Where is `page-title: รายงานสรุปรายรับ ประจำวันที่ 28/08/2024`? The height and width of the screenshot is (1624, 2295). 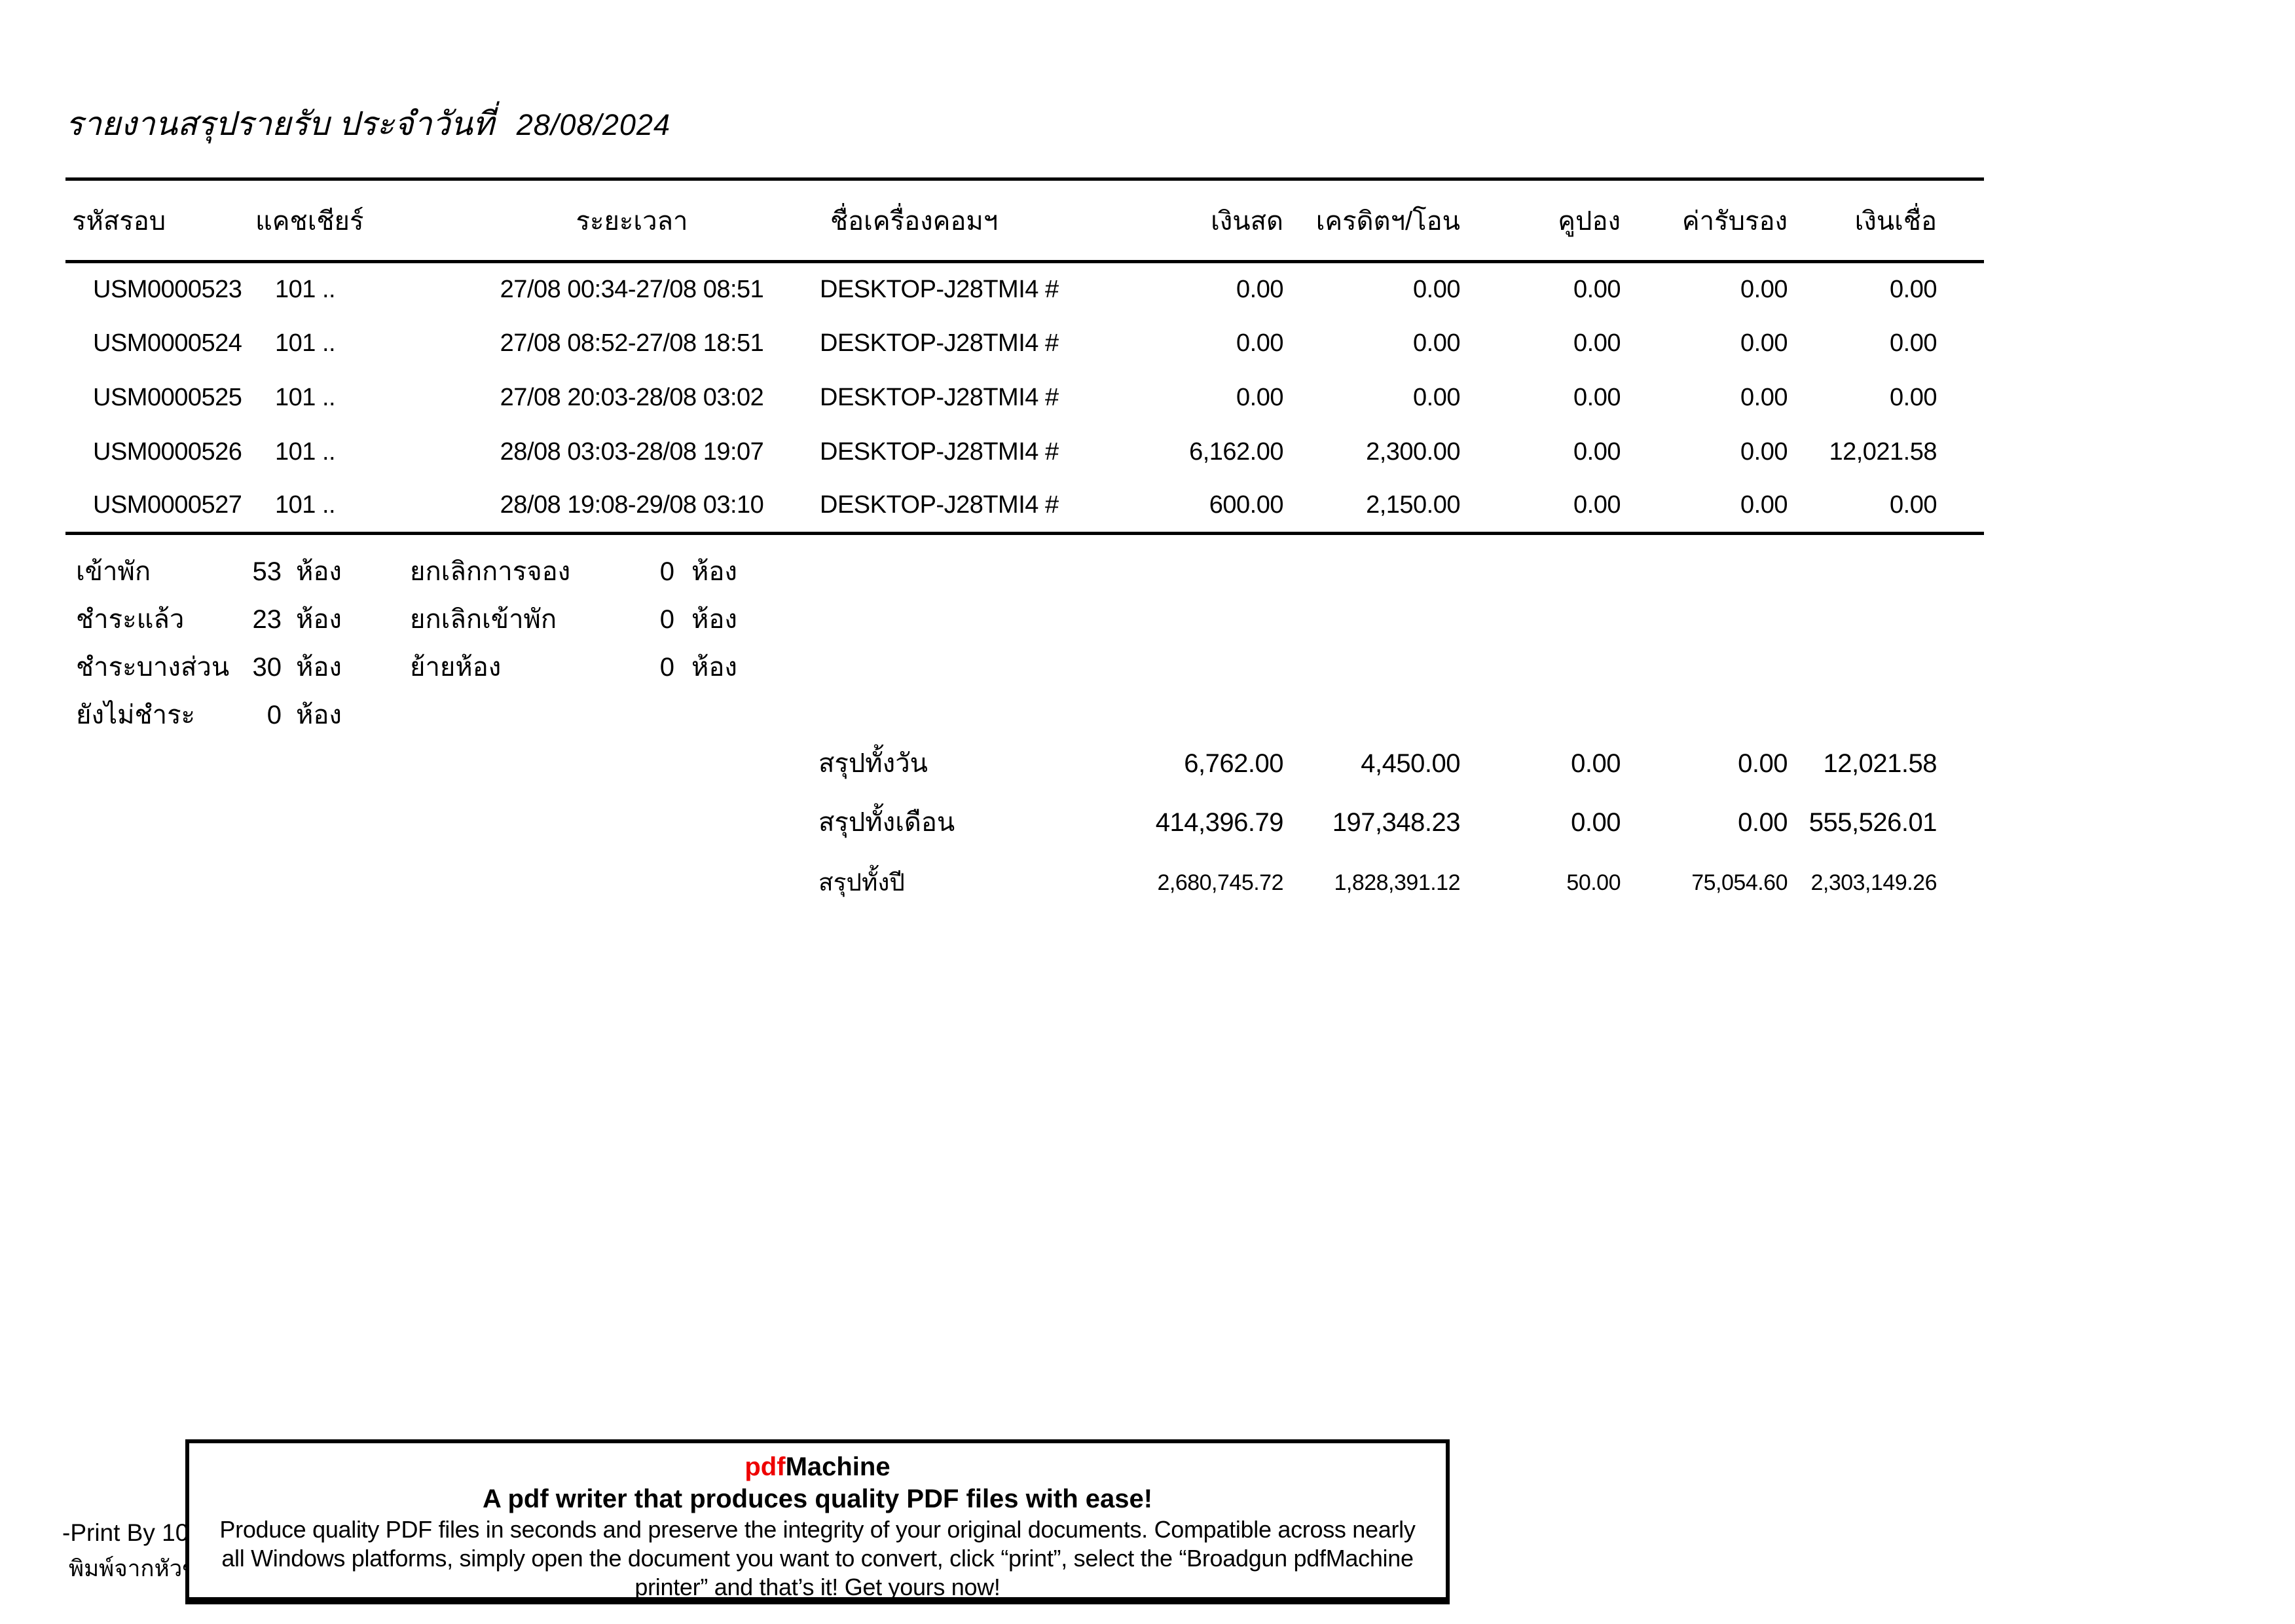 page-title: รายงานสรุปรายรับ ประจำวันที่ 28/08/2024 is located at coordinates (367, 124).